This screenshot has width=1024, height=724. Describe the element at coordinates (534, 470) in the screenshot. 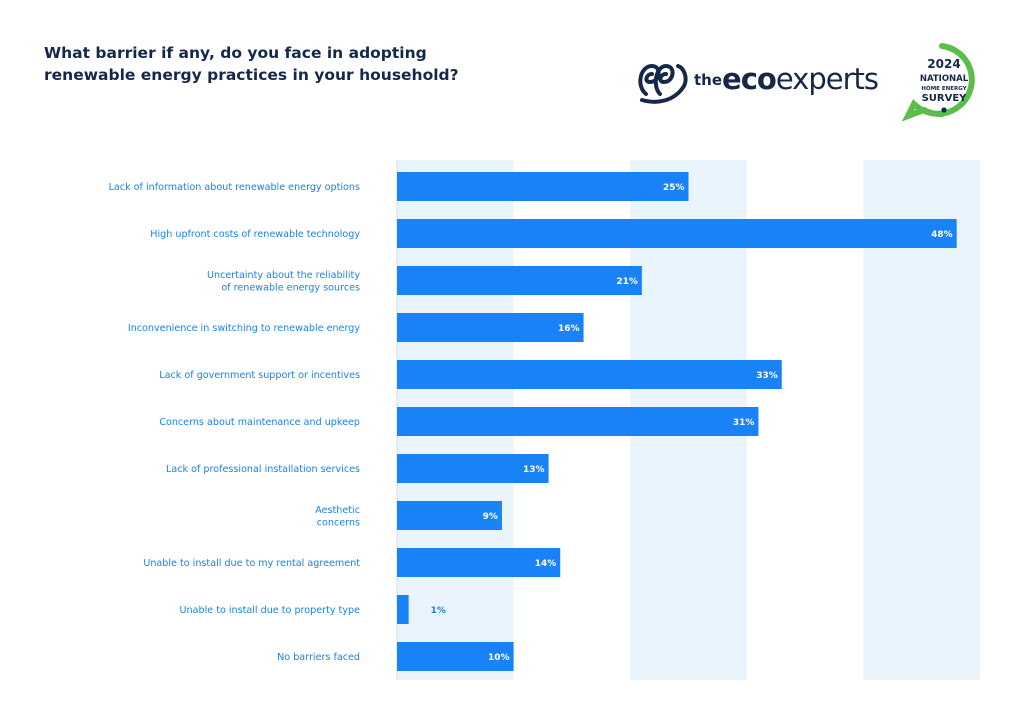

I see `value-label: 13%` at that location.